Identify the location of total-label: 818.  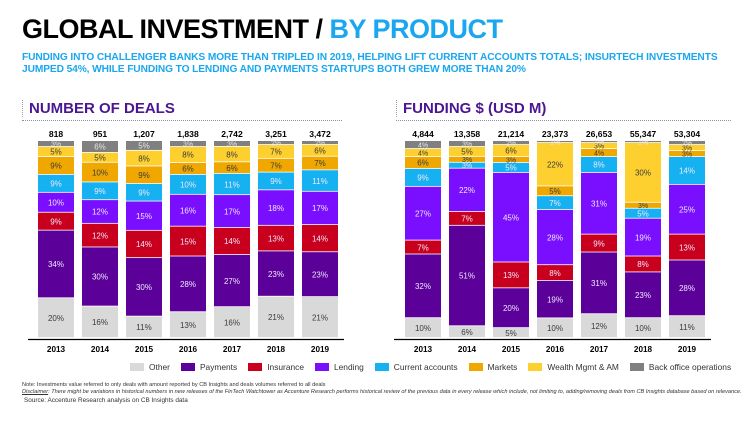
(56, 134).